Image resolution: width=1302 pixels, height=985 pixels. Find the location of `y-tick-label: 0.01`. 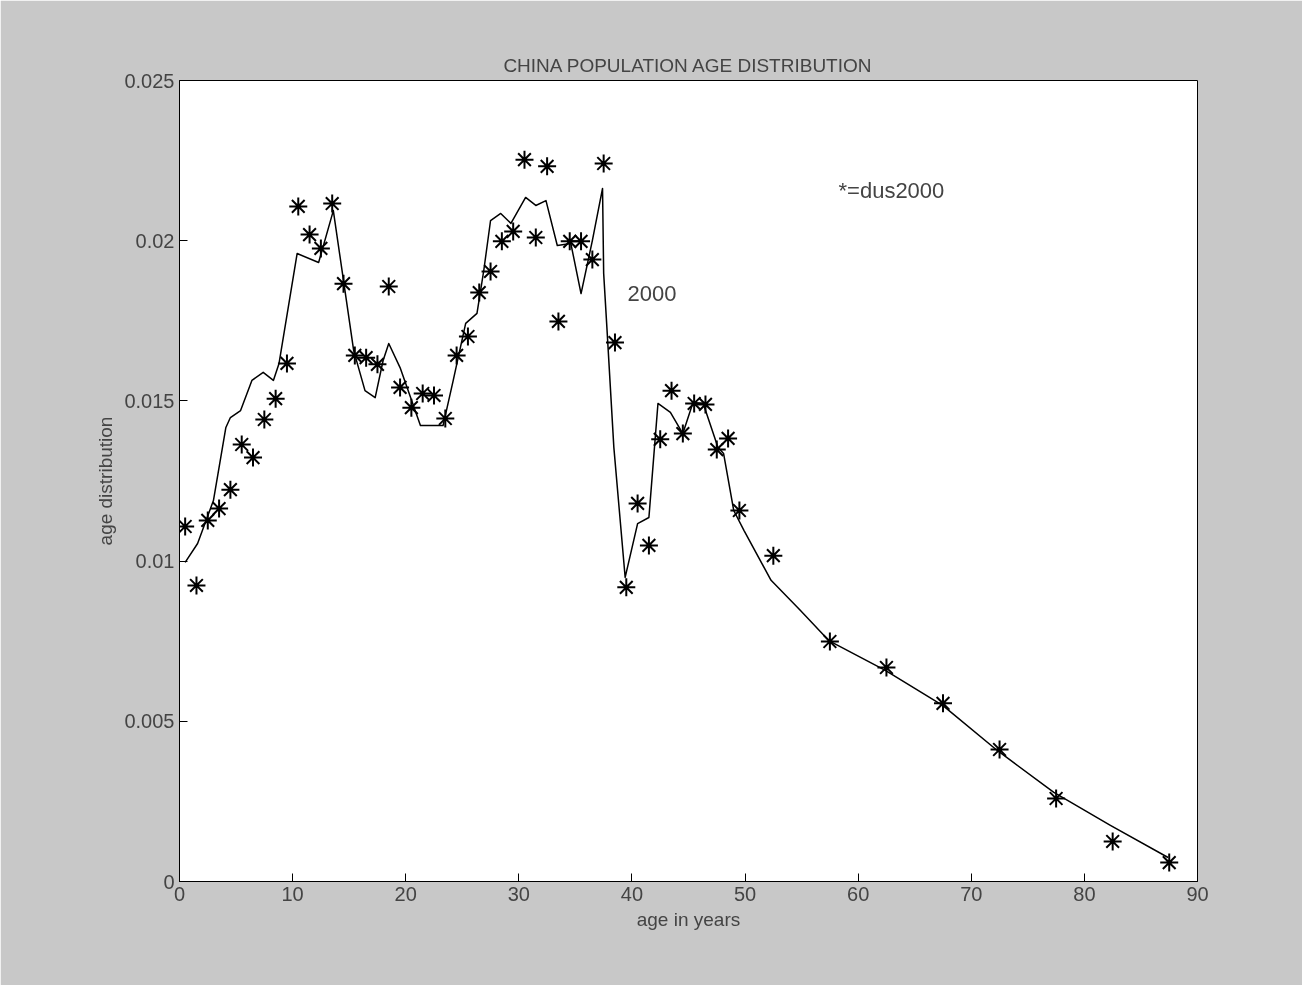

y-tick-label: 0.01 is located at coordinates (155, 561).